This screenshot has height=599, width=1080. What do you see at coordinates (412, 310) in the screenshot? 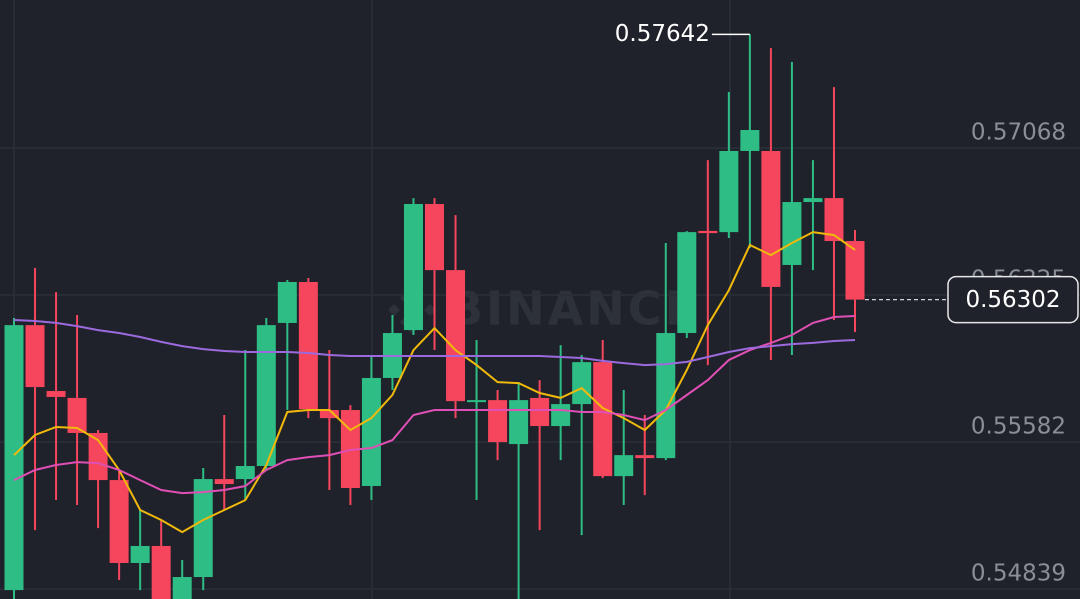
I see `watermark-logo` at bounding box center [412, 310].